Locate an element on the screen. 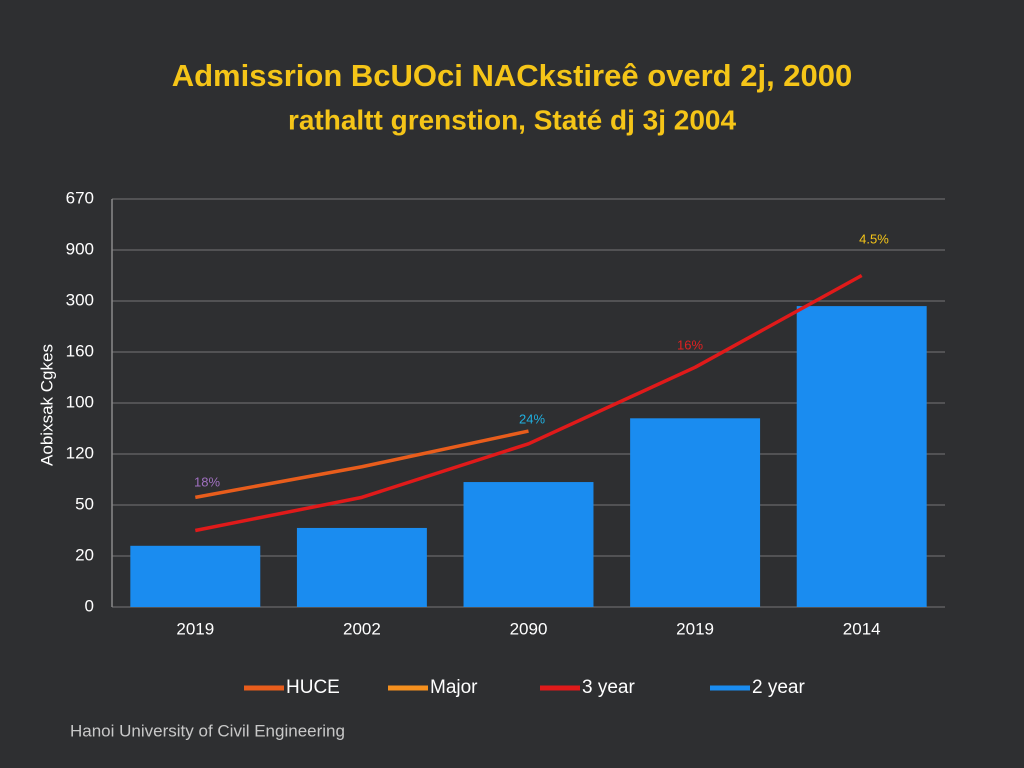  y-tick-label: 900 is located at coordinates (80, 248).